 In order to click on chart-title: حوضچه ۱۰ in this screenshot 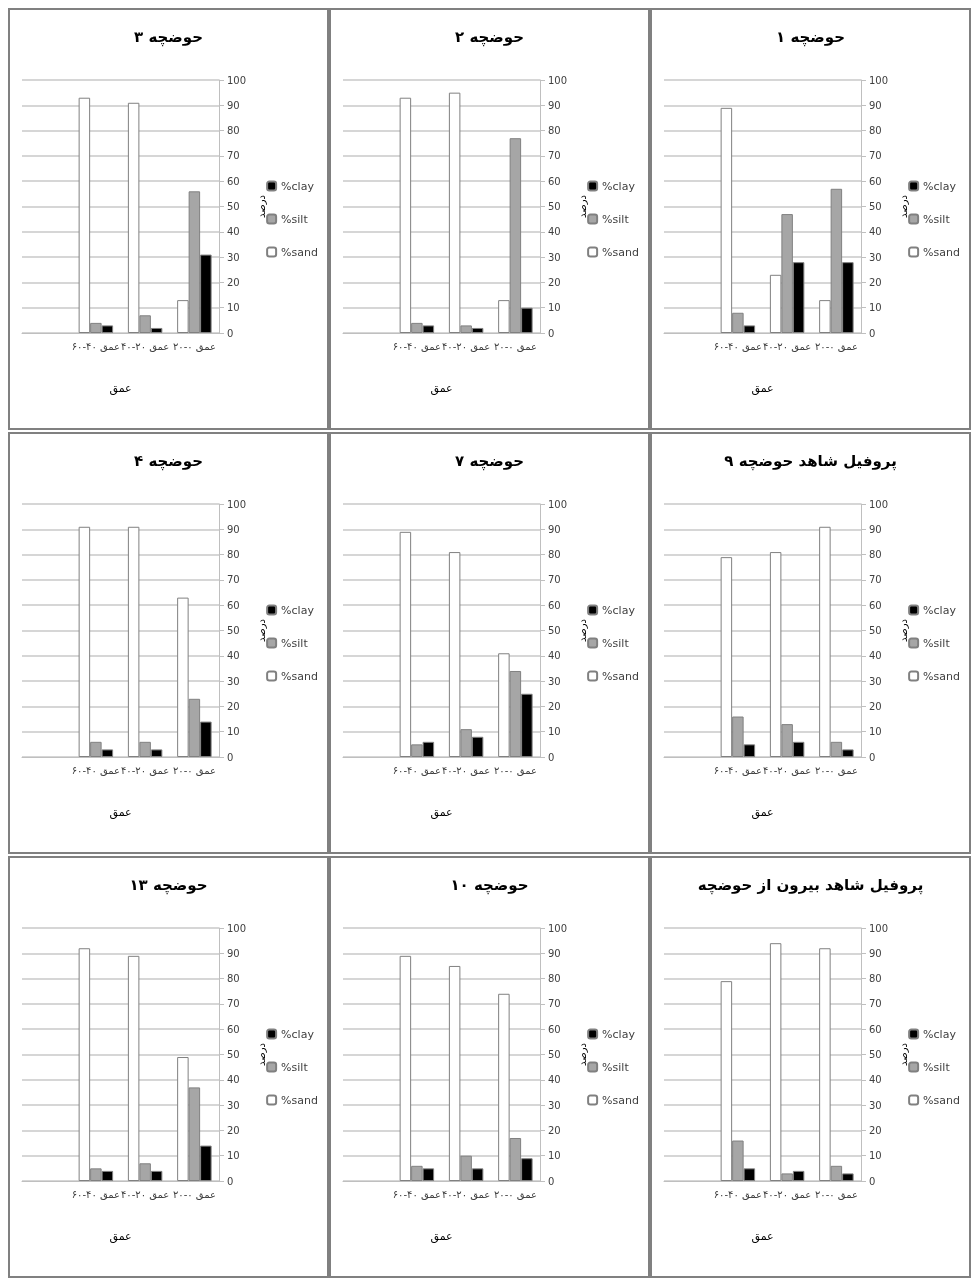, I will do `click(489, 885)`.